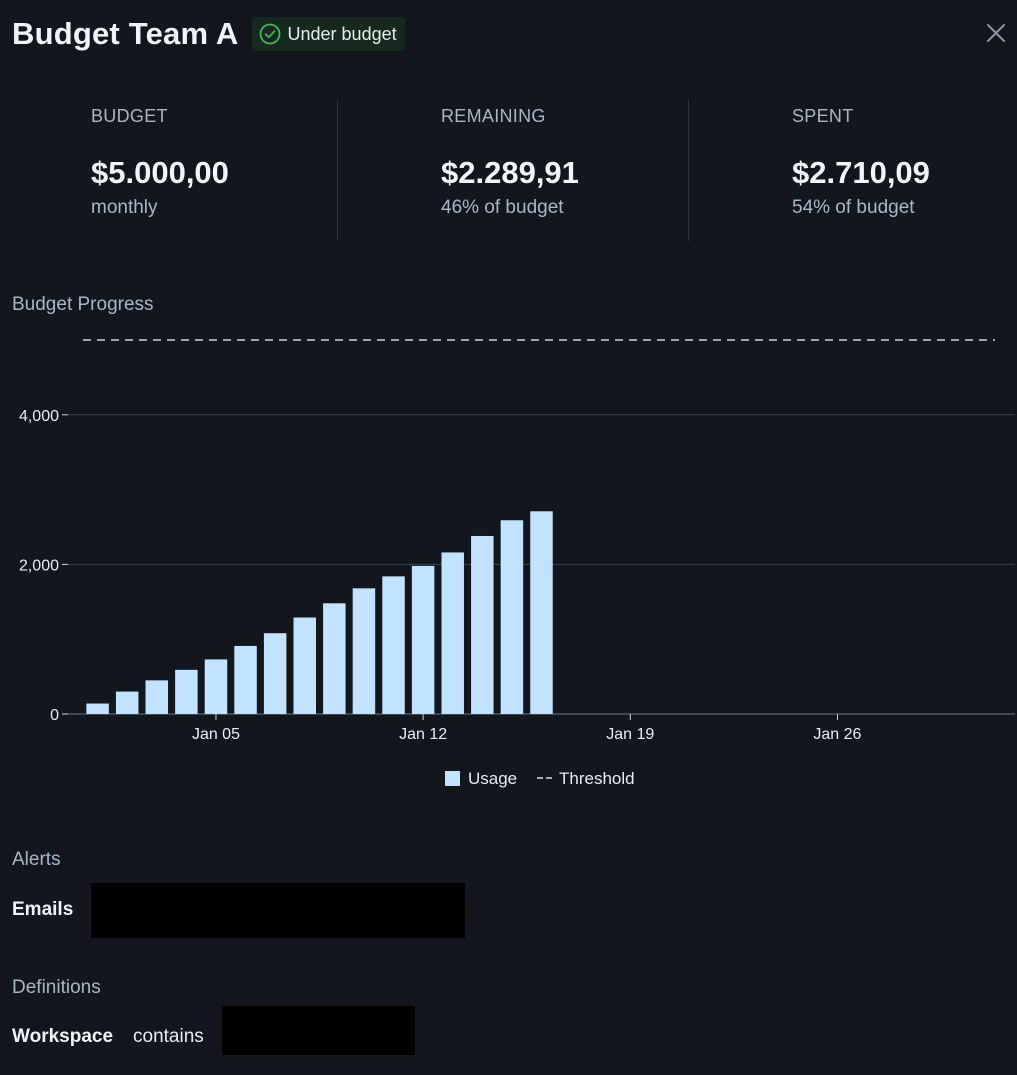 The image size is (1017, 1075). I want to click on stat-label: BUDGET, so click(129, 116).